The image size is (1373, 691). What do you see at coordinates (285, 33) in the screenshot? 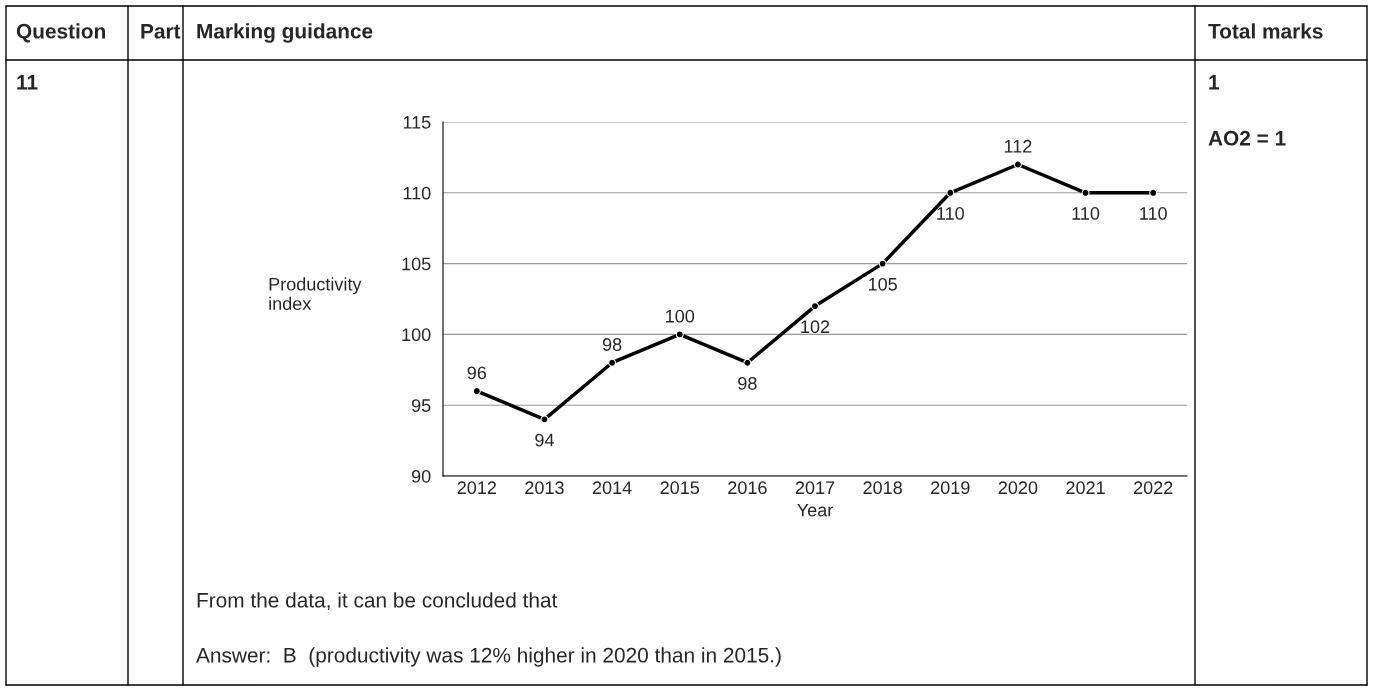
I see `text: Marking guidance` at bounding box center [285, 33].